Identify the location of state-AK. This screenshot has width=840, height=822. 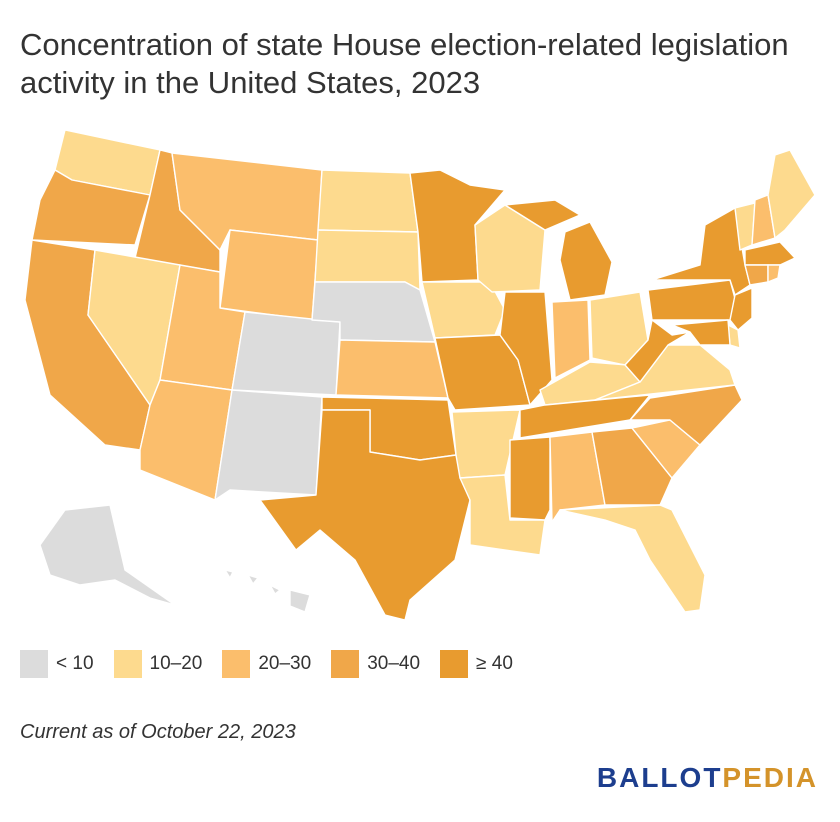
(107, 555).